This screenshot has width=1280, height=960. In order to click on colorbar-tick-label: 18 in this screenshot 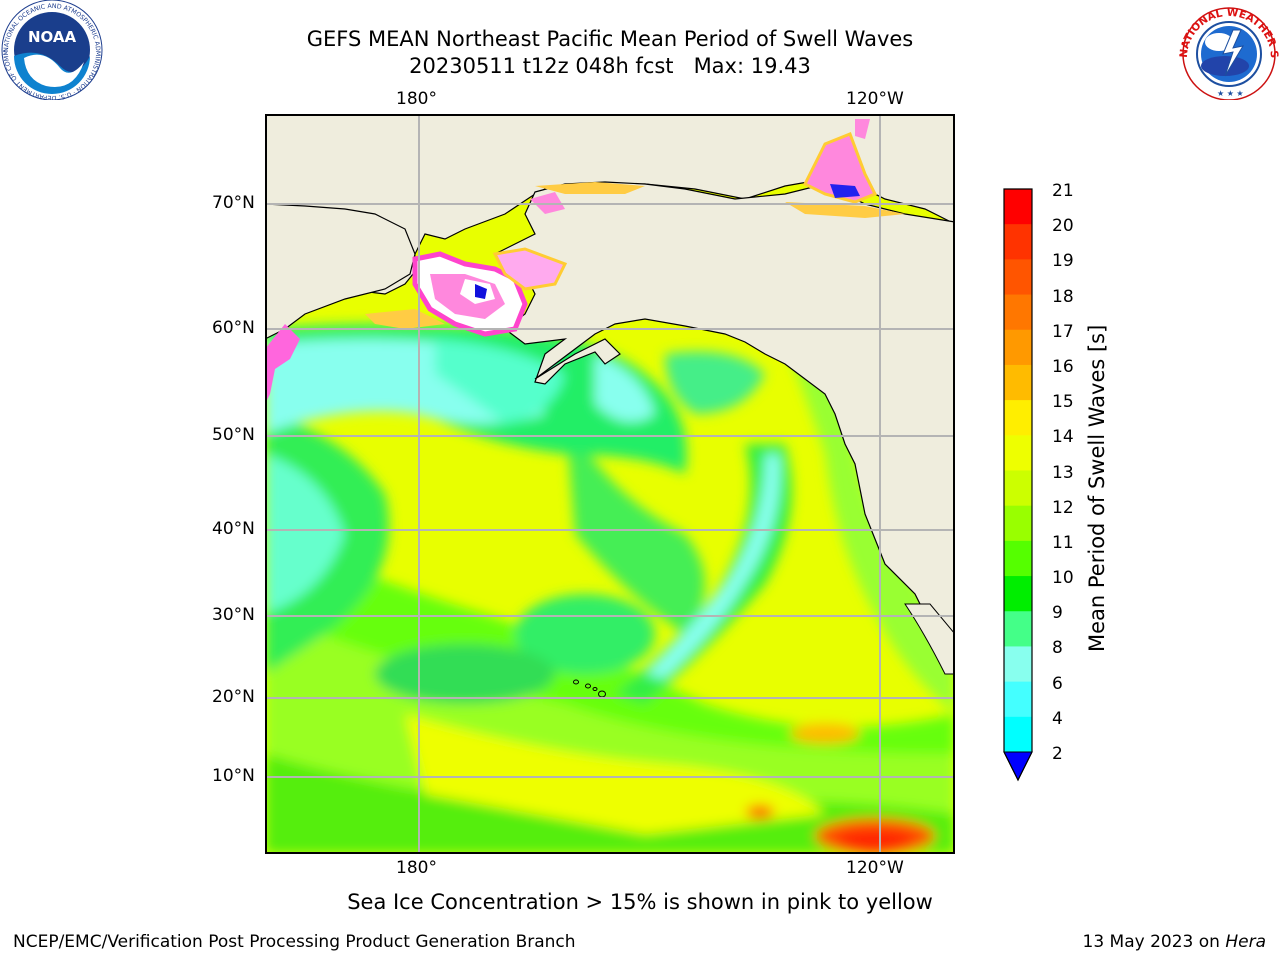, I will do `click(1063, 296)`.